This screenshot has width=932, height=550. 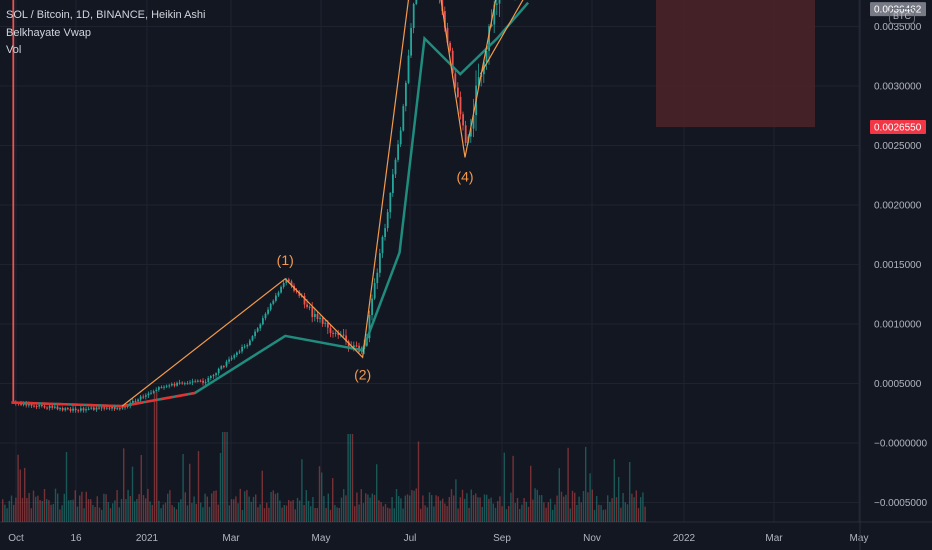 I want to click on y-tick-label: 0.0035000, so click(x=898, y=27).